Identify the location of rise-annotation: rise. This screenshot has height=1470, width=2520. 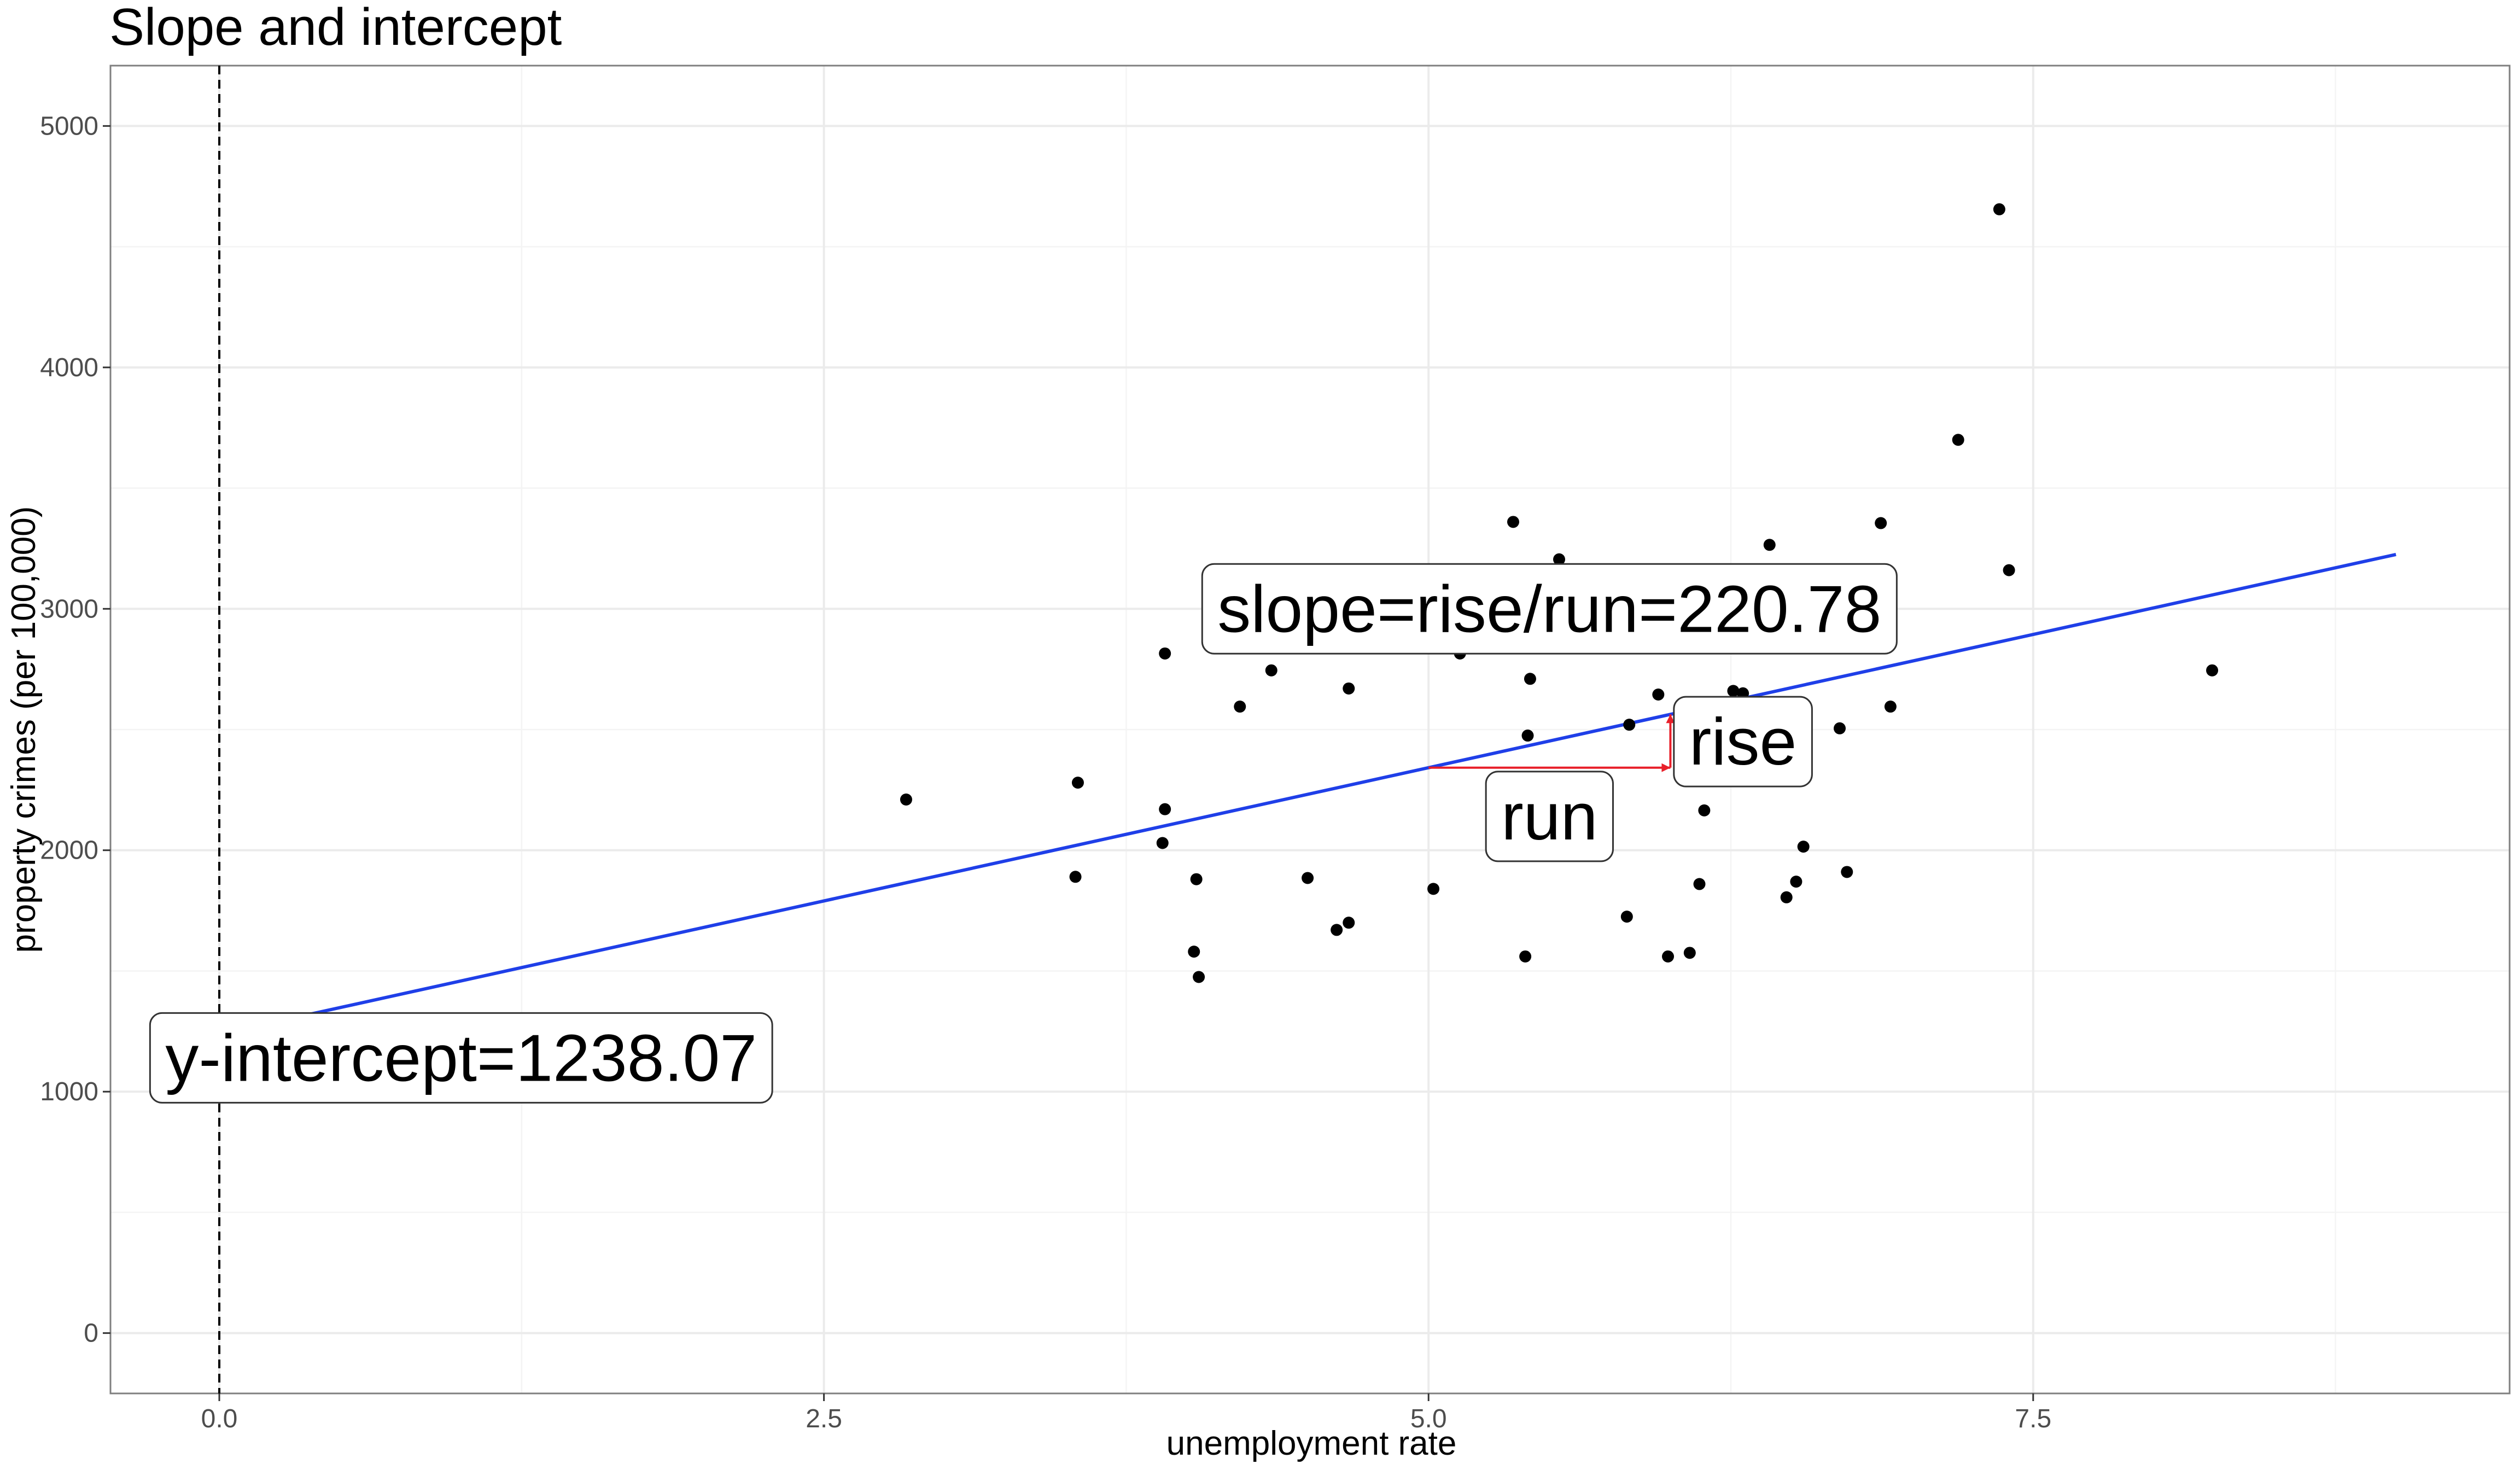
(1743, 742).